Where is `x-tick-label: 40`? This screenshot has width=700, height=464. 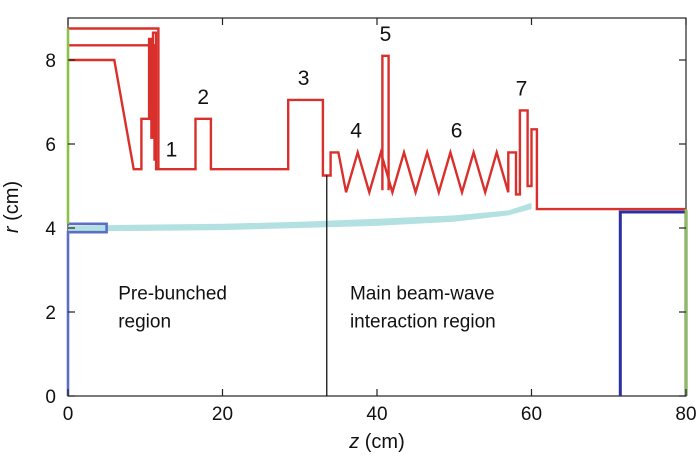
x-tick-label: 40 is located at coordinates (376, 414).